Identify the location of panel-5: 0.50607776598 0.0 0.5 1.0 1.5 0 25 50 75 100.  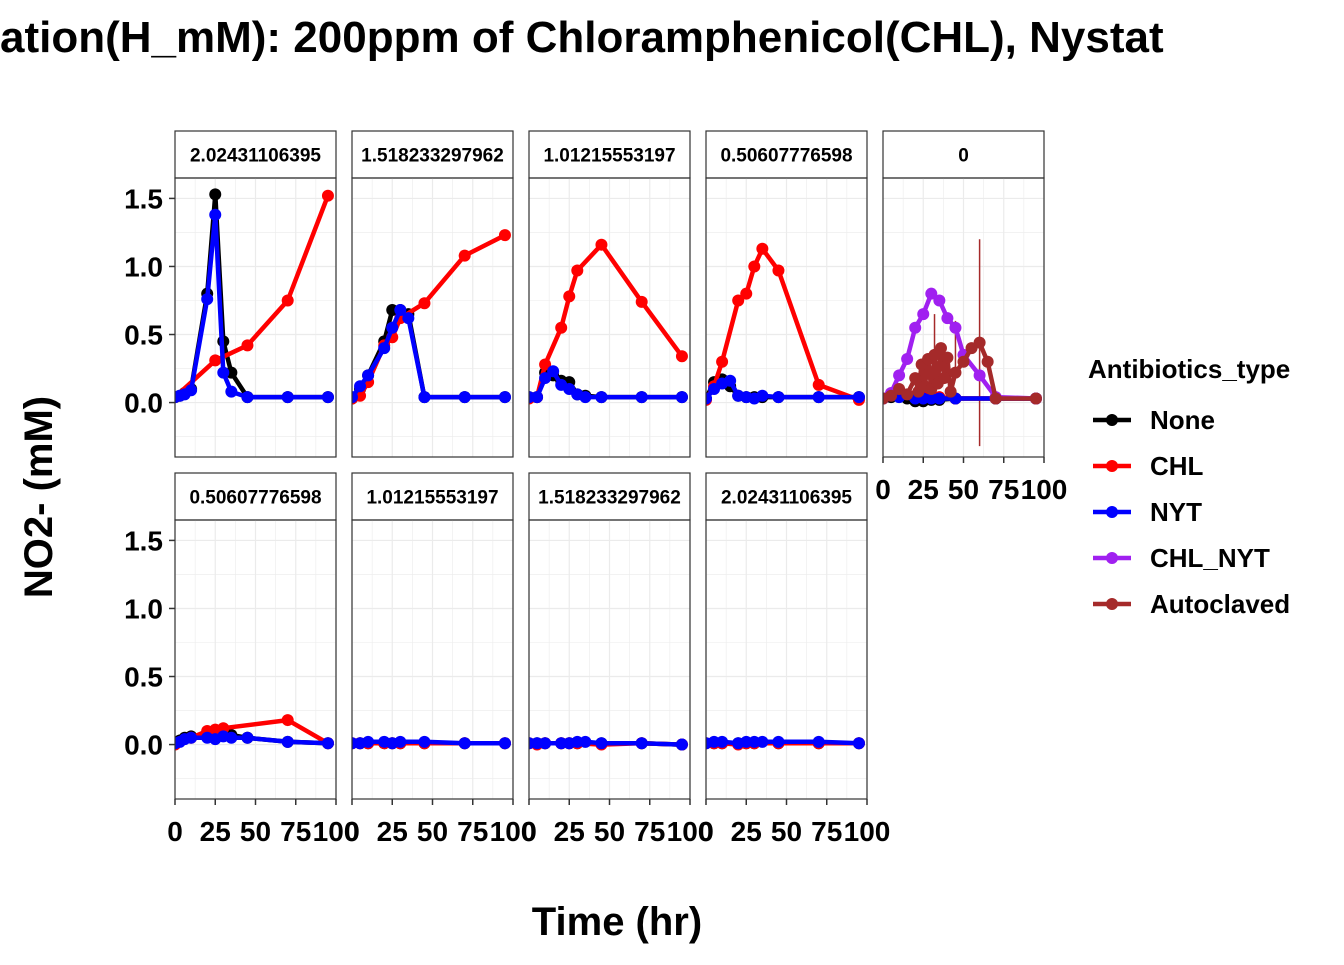
(241, 659).